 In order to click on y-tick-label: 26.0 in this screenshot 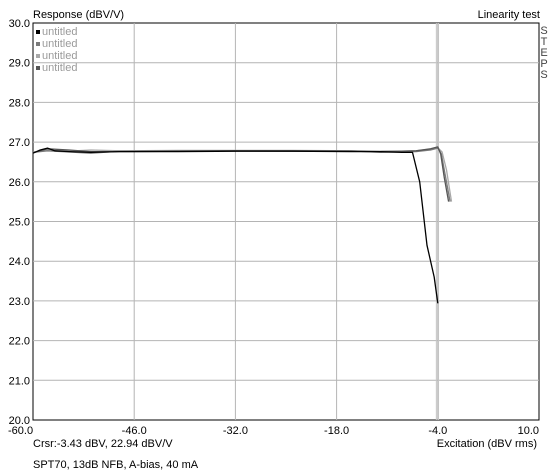, I will do `click(19, 183)`.